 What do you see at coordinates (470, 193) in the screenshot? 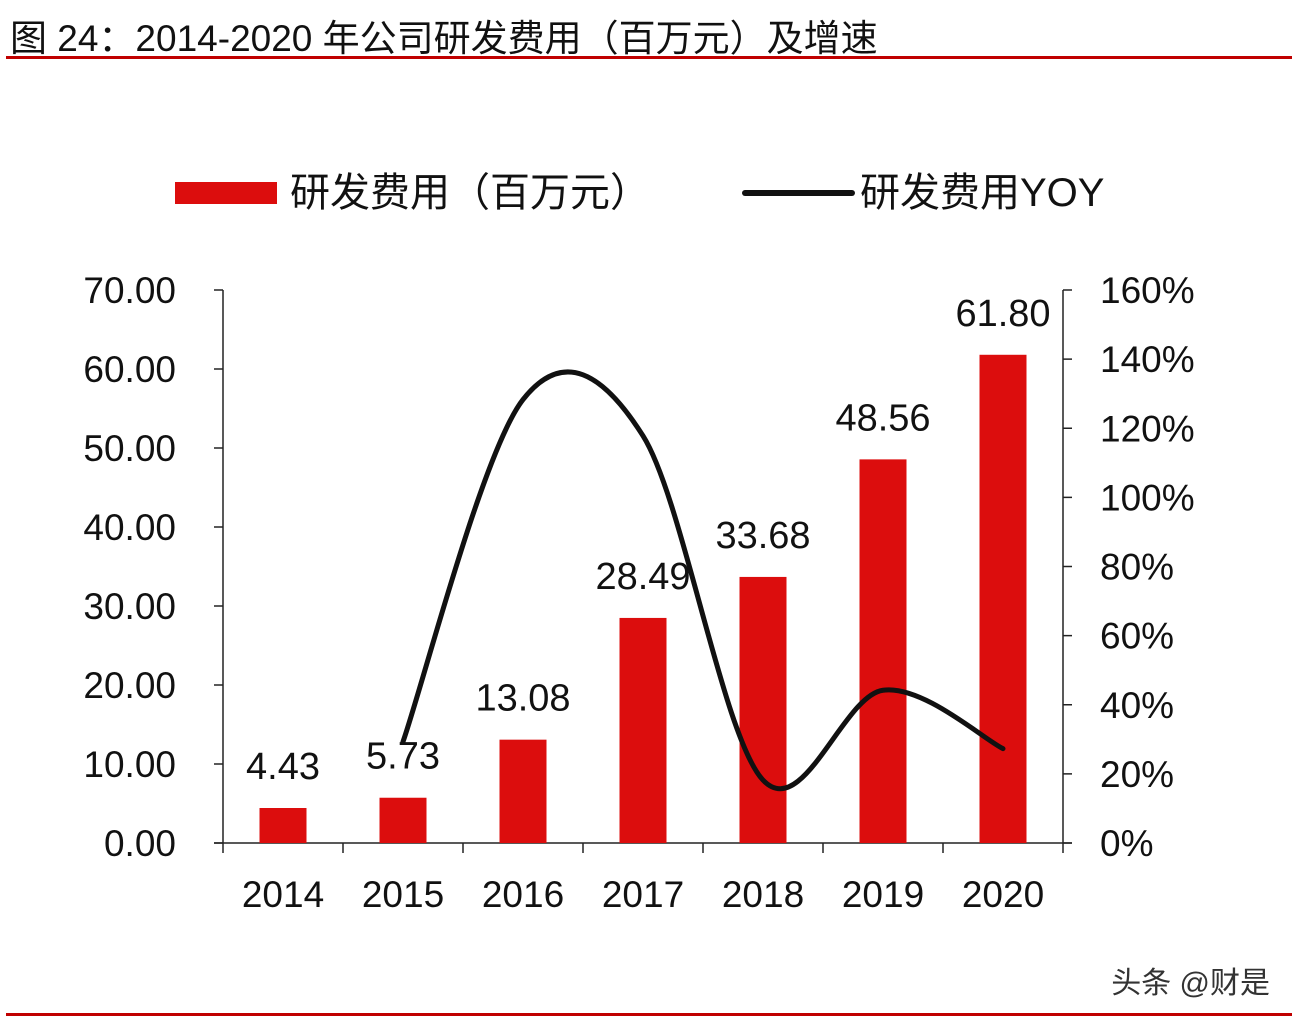
I see `legend-label-bar: 研发费用（百万元）` at bounding box center [470, 193].